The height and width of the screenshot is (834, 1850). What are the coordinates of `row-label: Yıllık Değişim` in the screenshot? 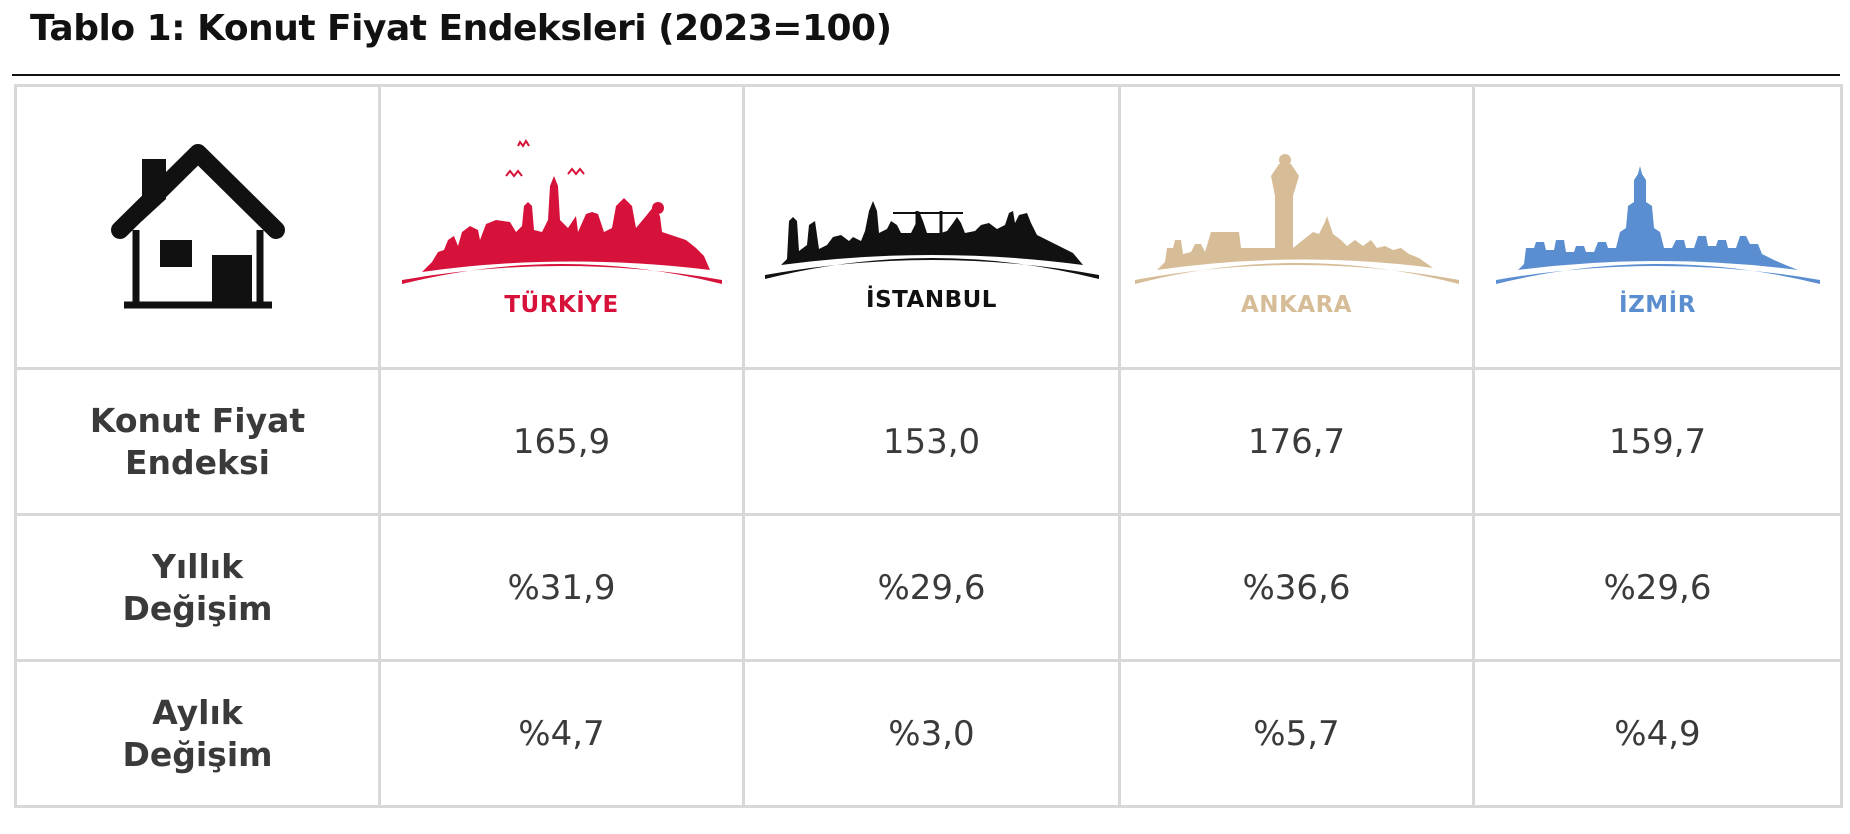 It's located at (197, 587).